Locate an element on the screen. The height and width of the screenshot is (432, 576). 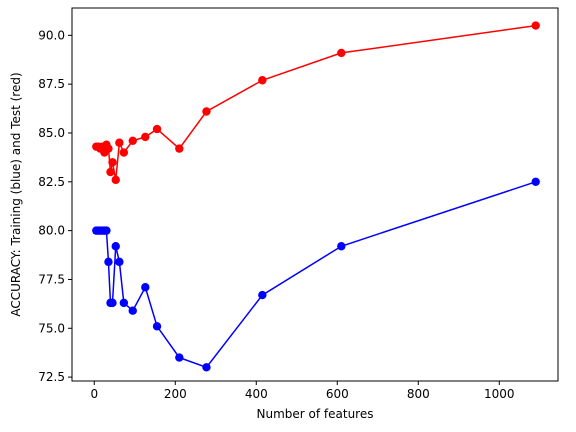
y-tick-label: 80.0 is located at coordinates (51, 231).